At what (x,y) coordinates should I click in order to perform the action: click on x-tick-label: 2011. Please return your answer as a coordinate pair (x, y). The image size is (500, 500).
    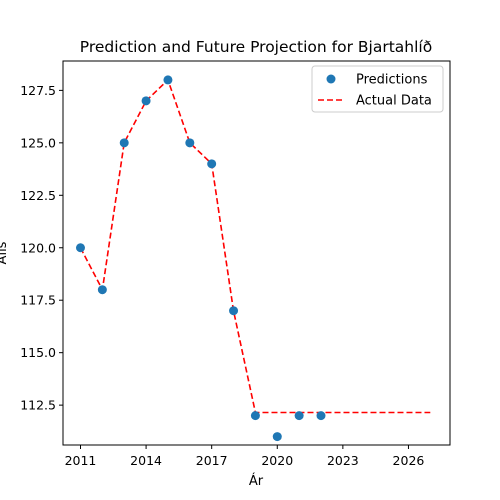
    Looking at the image, I should click on (81, 460).